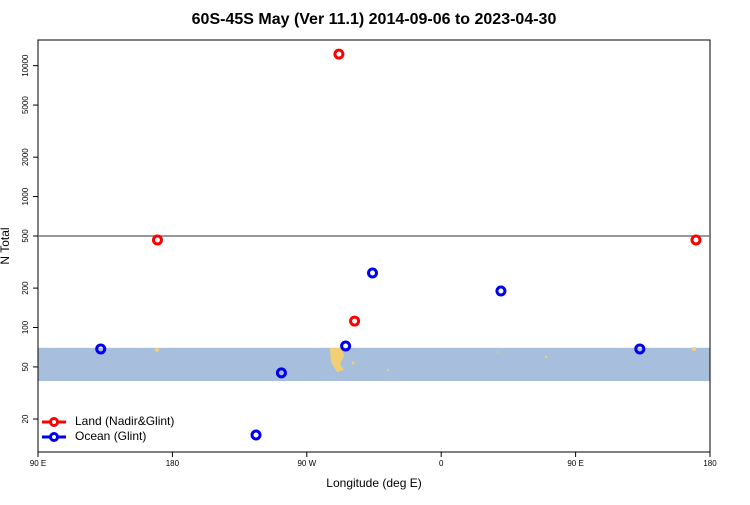 The image size is (750, 505). Describe the element at coordinates (306, 463) in the screenshot. I see `x-tick-label: 90 W` at that location.